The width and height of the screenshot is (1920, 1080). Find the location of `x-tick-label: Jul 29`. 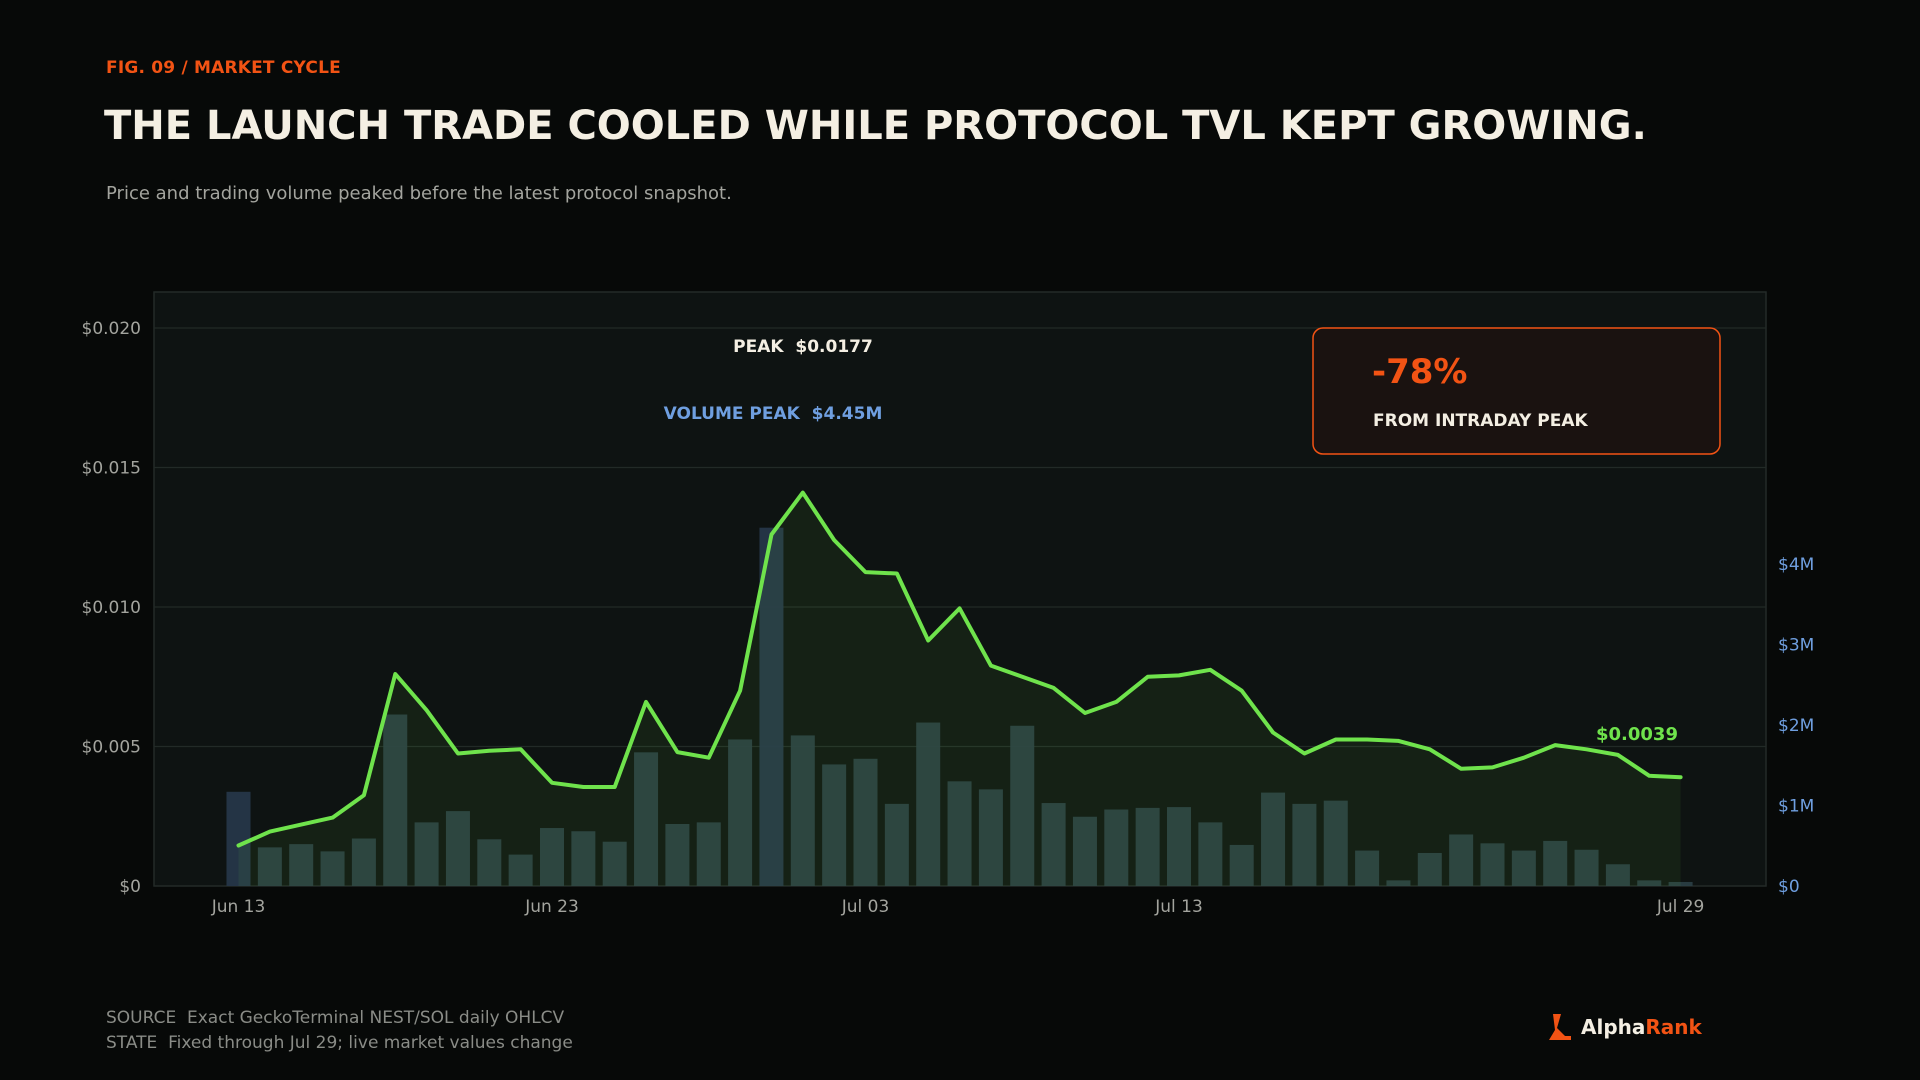

x-tick-label: Jul 29 is located at coordinates (1680, 907).